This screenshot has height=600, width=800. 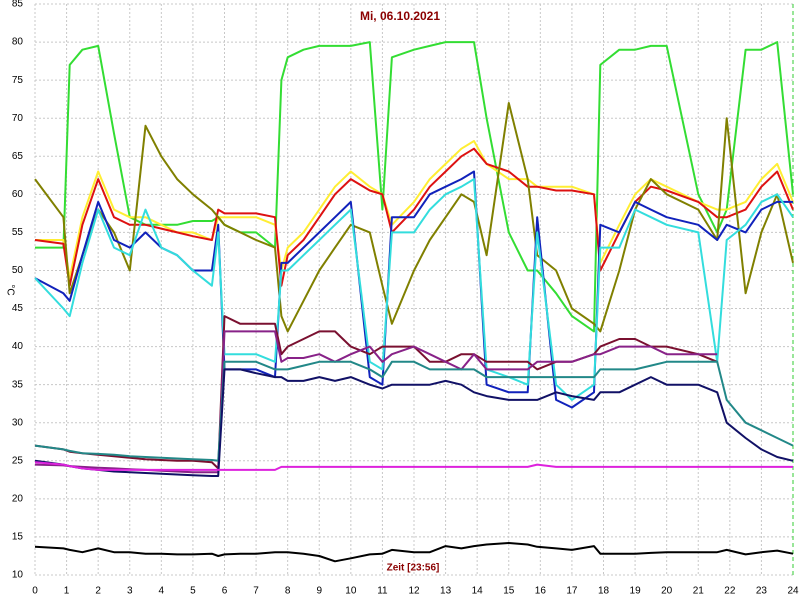 What do you see at coordinates (18, 194) in the screenshot?
I see `y-tick-label: 60` at bounding box center [18, 194].